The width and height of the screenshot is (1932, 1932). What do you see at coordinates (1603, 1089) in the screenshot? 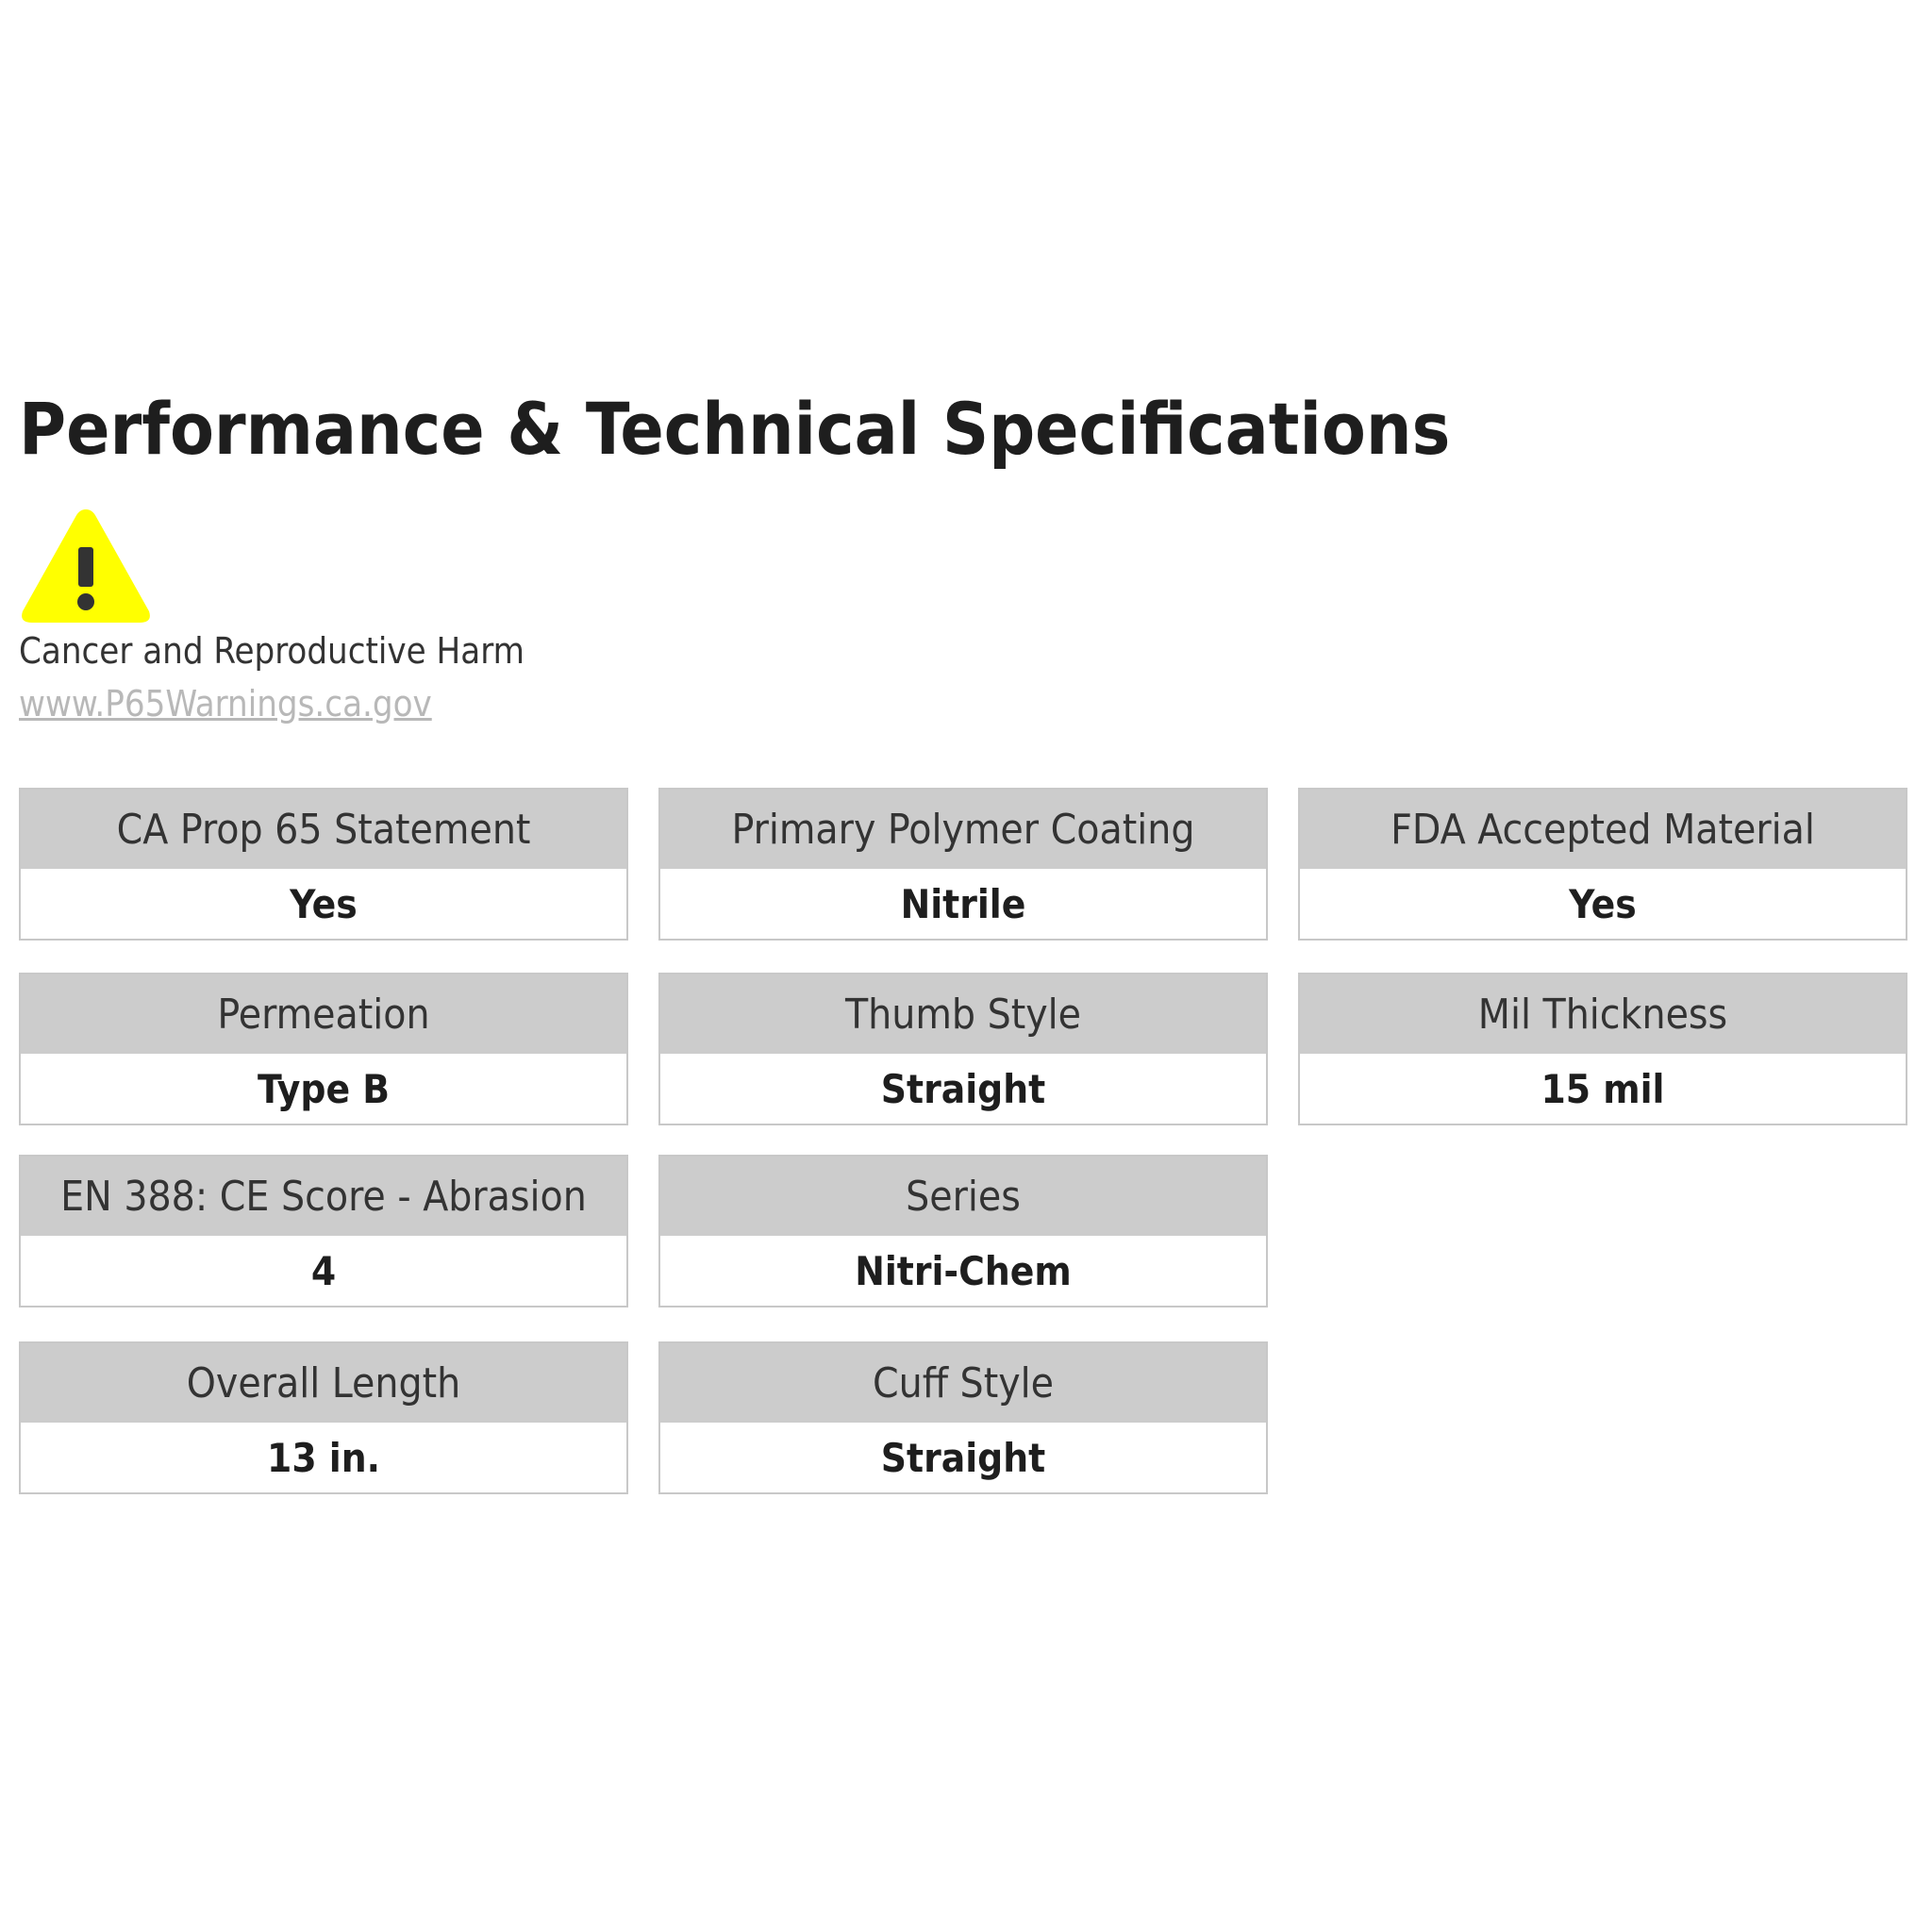
I see `spec-value: 15 mil` at bounding box center [1603, 1089].